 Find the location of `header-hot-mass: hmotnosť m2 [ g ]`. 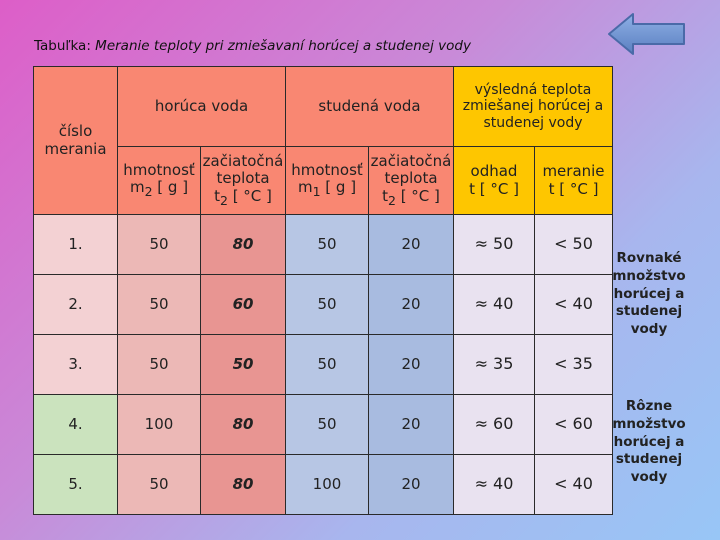

header-hot-mass: hmotnosť m2 [ g ] is located at coordinates (159, 180).